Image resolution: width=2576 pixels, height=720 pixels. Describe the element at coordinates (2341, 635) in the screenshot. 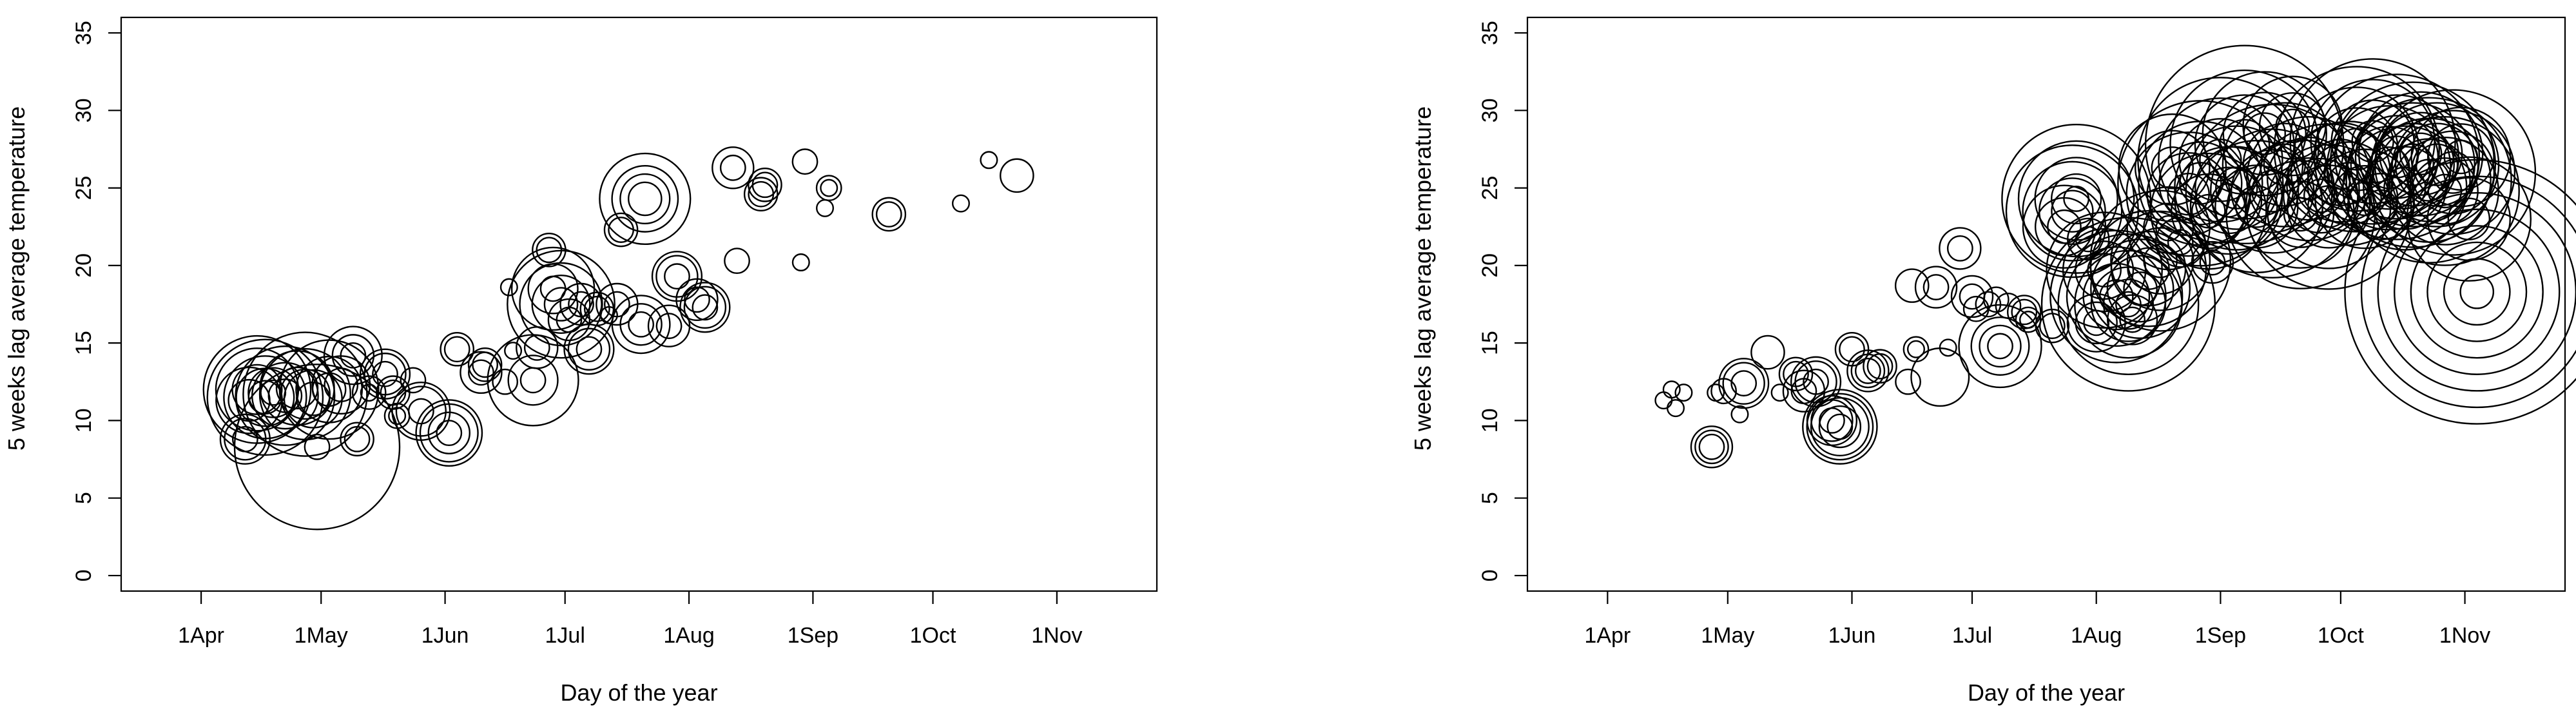

I see `x-tick-label: 1Oct` at that location.